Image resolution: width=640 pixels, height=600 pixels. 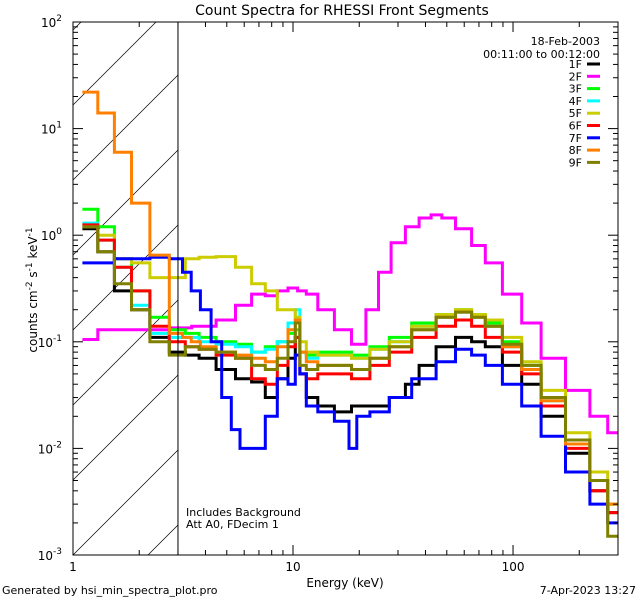 What do you see at coordinates (344, 583) in the screenshot?
I see `x-axis-label: Energy (keV)` at bounding box center [344, 583].